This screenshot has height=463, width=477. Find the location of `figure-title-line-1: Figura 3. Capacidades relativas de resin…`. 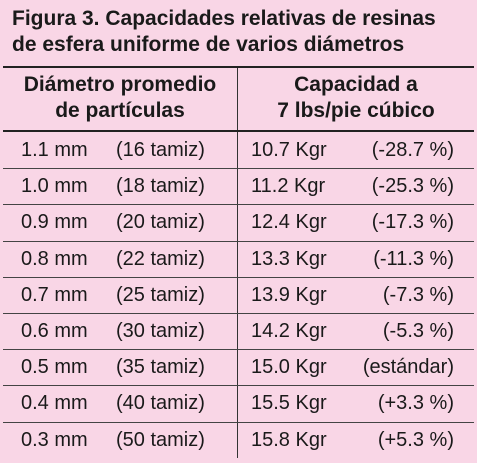

figure-title-line-1: Figura 3. Capacidades relativas de resin… is located at coordinates (224, 18).